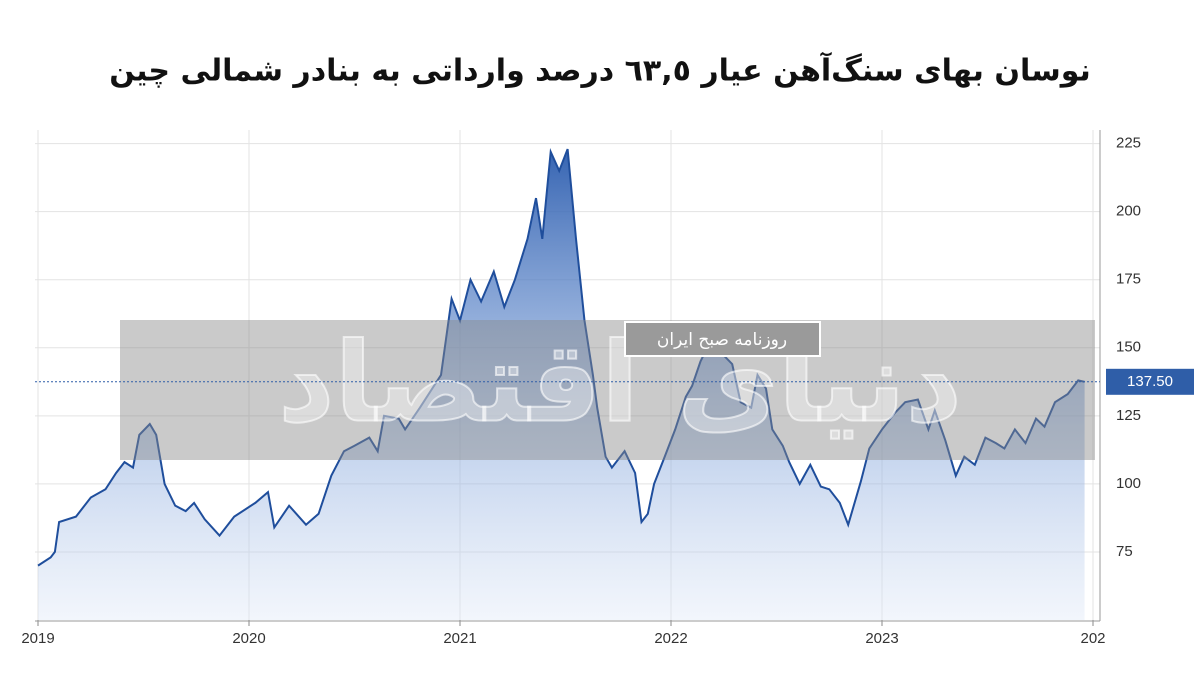 This screenshot has height=676, width=1200. Describe the element at coordinates (1128, 143) in the screenshot. I see `y-tick-label: 225` at that location.